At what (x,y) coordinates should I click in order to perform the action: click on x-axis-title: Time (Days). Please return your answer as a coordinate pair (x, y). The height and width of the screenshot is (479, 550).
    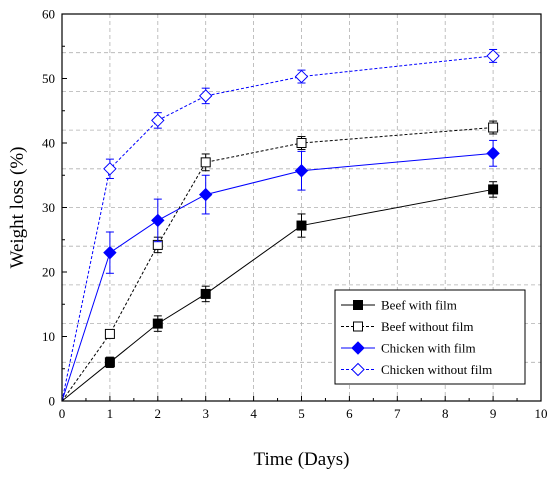
    Looking at the image, I should click on (302, 459).